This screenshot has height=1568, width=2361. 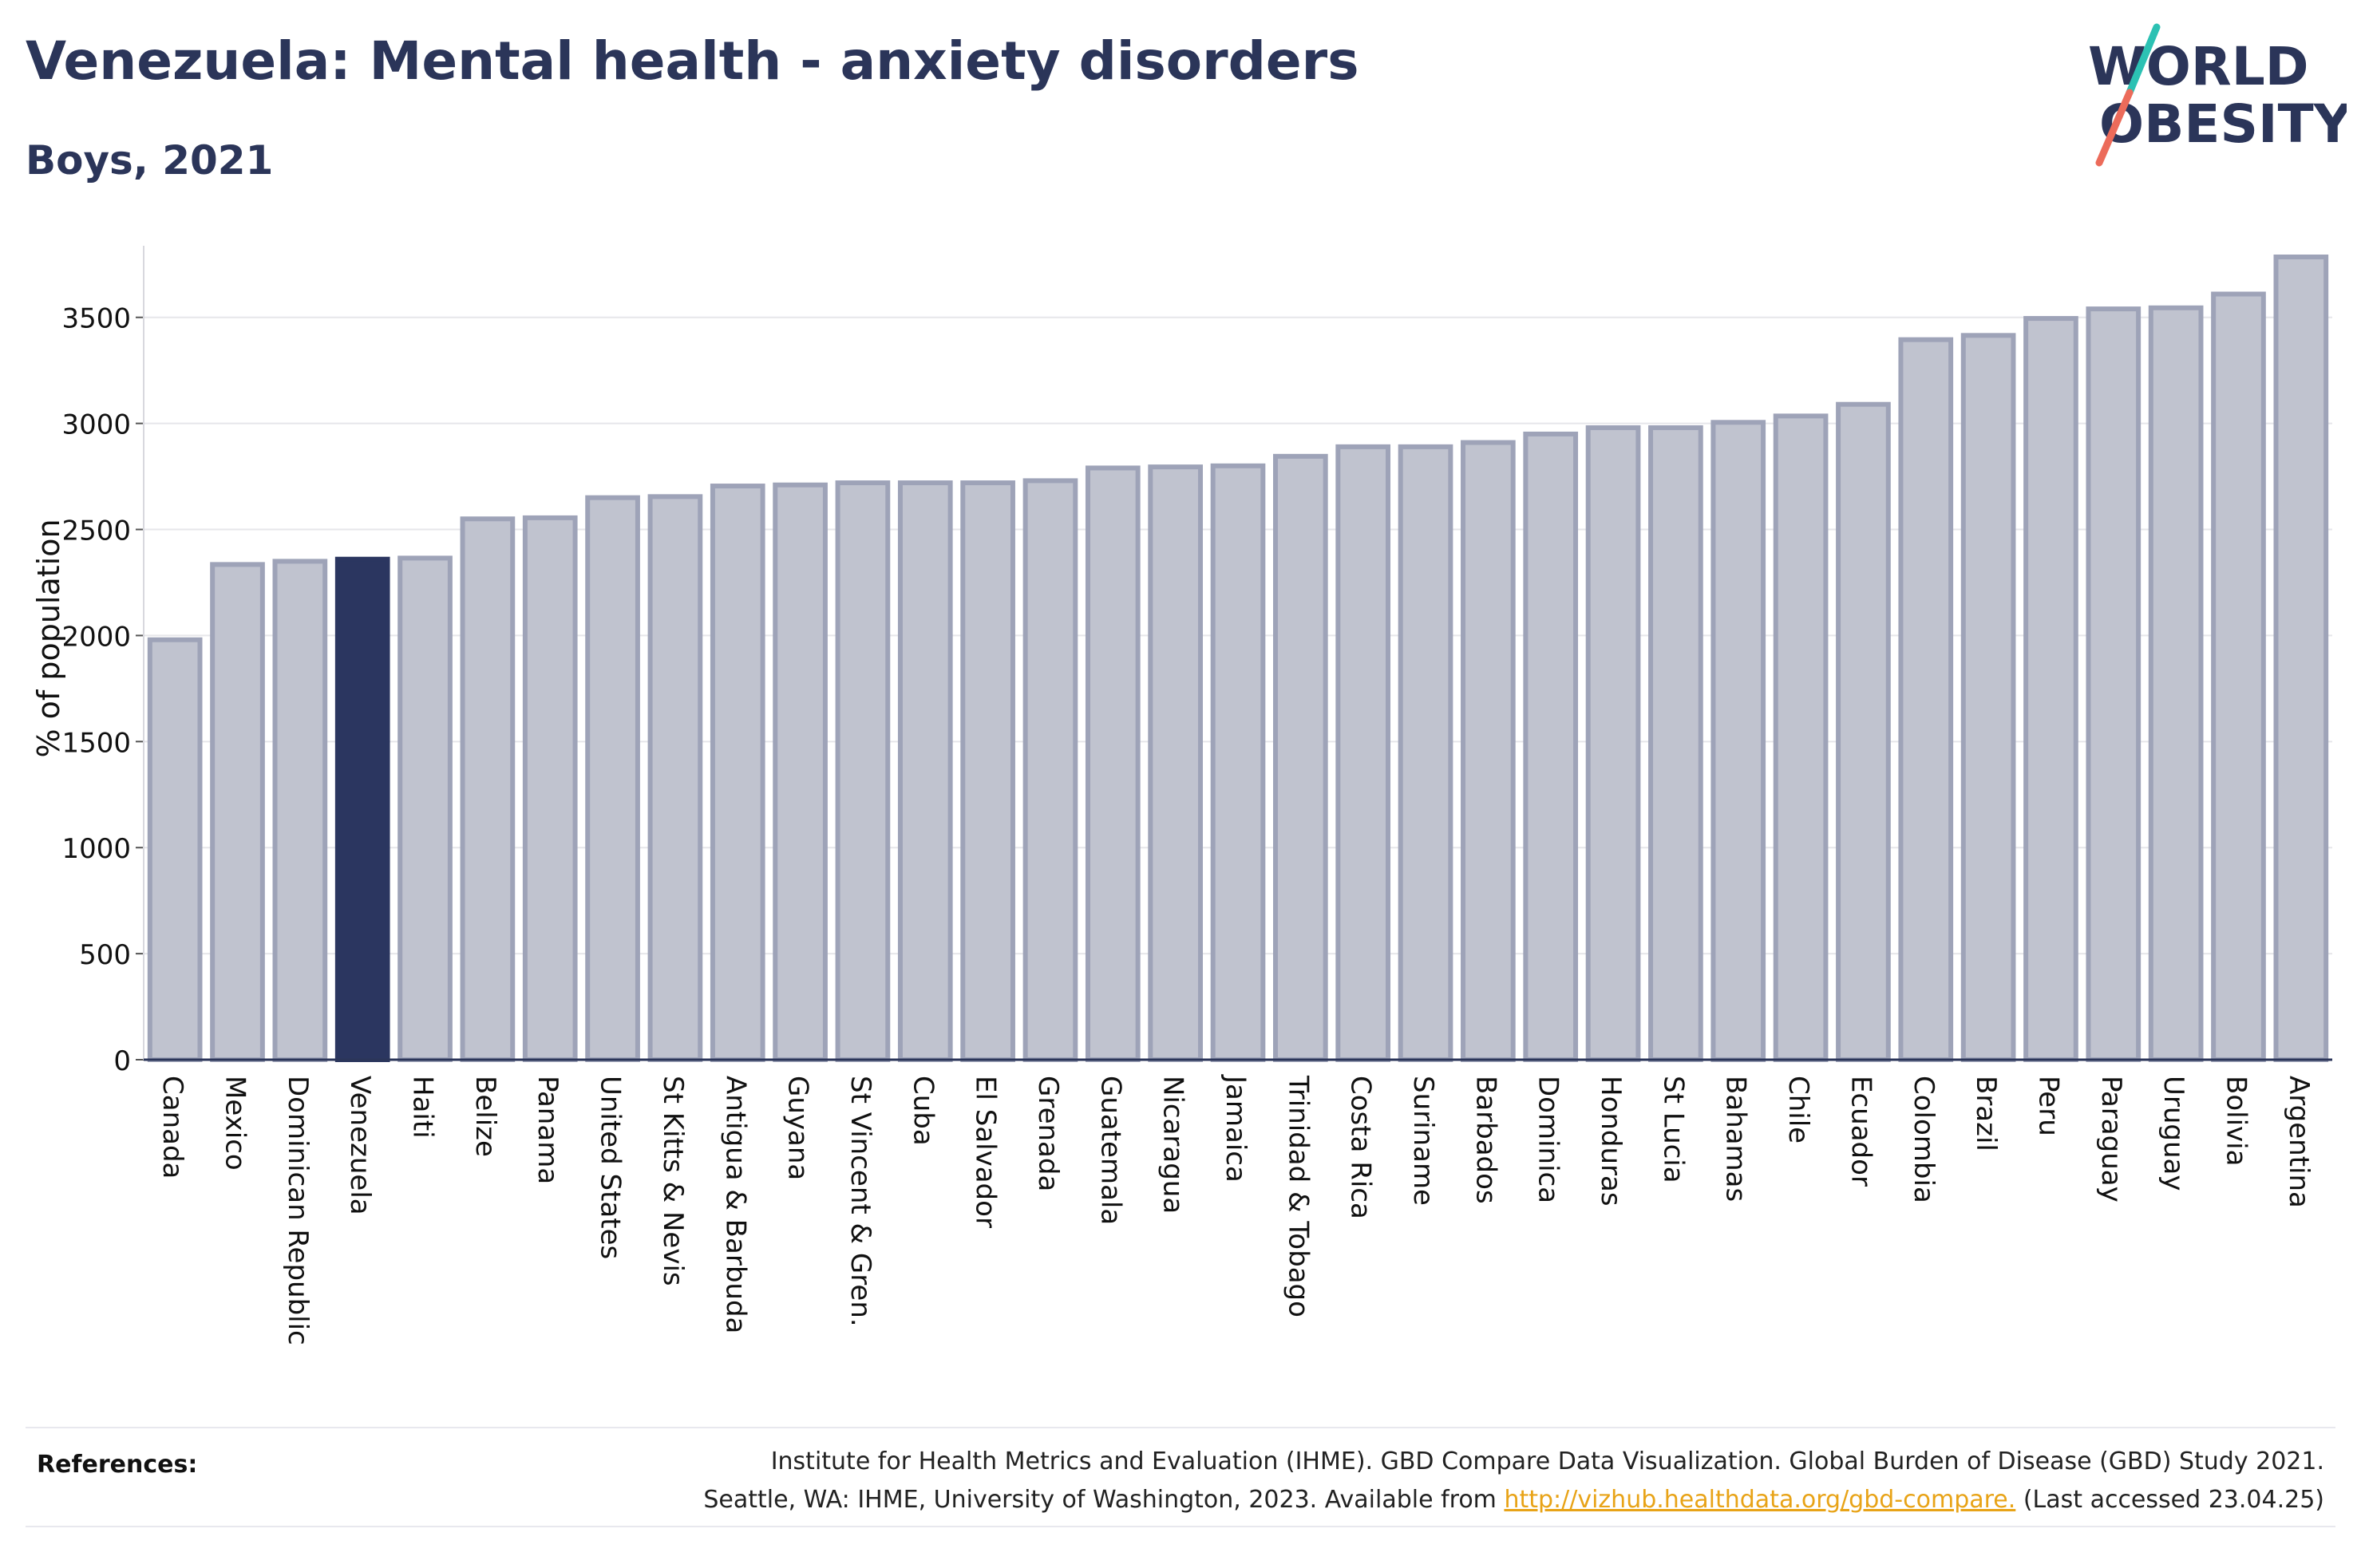 I want to click on bar-panama, so click(x=550, y=788).